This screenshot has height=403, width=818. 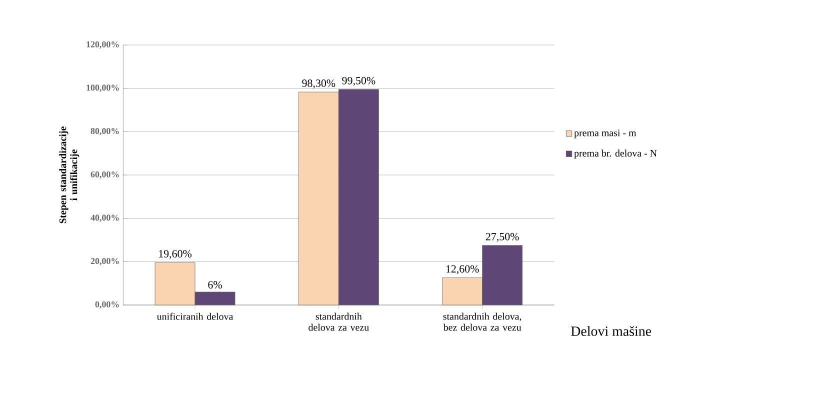 I want to click on y-tick-label: 80,00%, so click(x=104, y=132).